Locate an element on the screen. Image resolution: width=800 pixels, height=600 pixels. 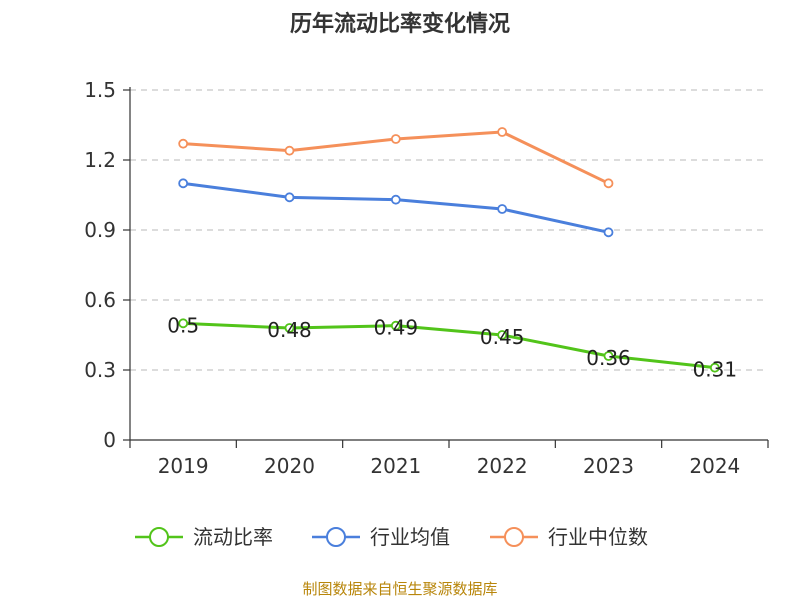
x-tick-label: 2024 is located at coordinates (714, 466).